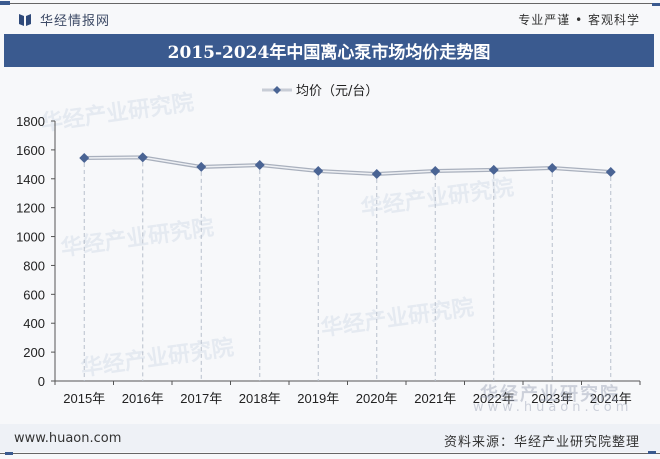  I want to click on y-tick-label: 1000, so click(30, 237).